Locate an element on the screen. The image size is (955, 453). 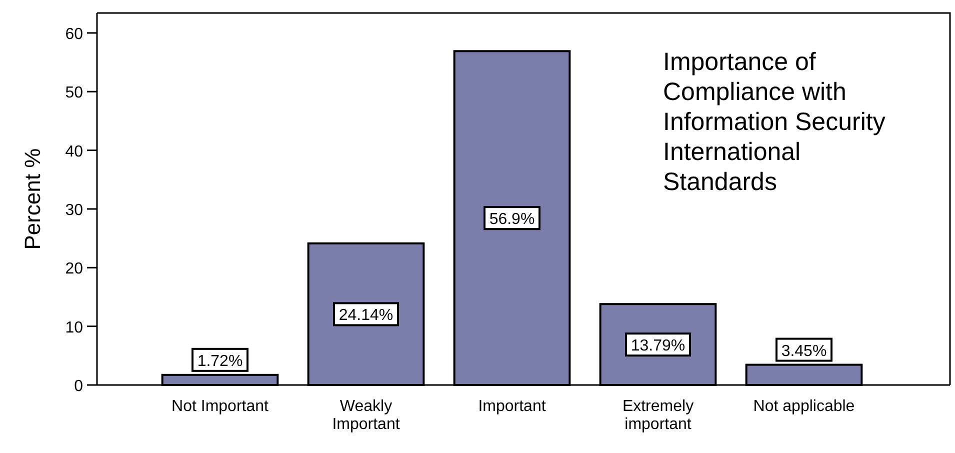
text: Importance of Compliance with Information Security International Standards is located at coordinates (774, 122).